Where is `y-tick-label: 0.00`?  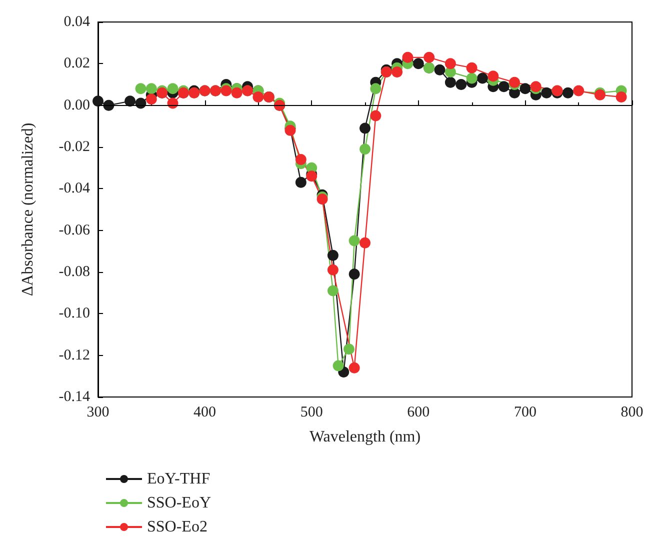
y-tick-label: 0.00 is located at coordinates (77, 105).